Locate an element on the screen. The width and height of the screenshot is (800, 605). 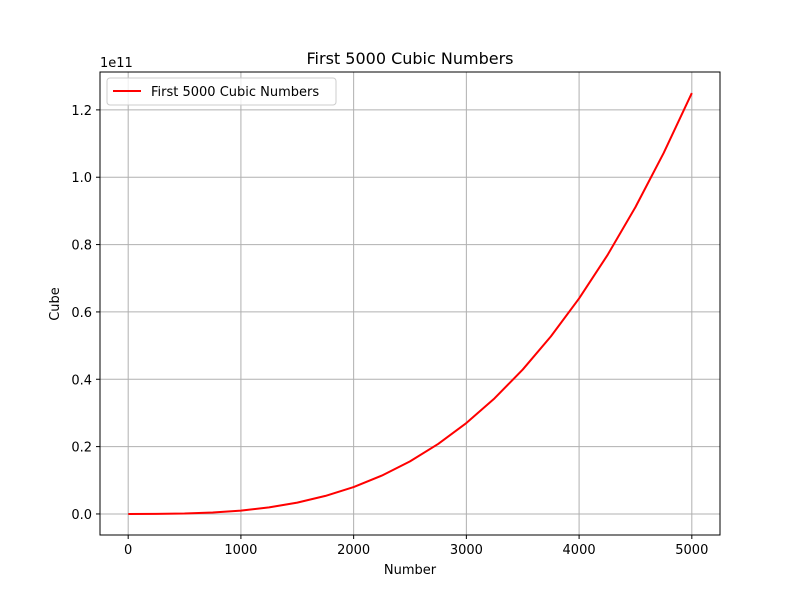
legend-box is located at coordinates (221, 91).